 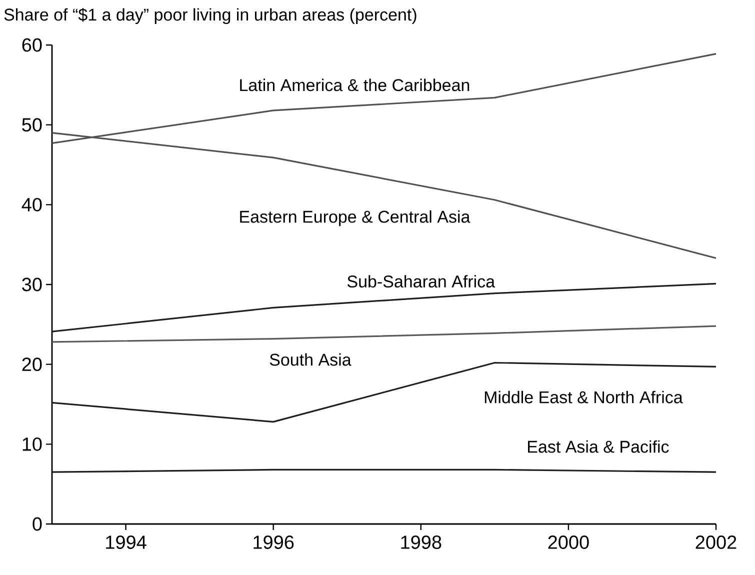 What do you see at coordinates (37, 524) in the screenshot?
I see `y-tick-label: 0` at bounding box center [37, 524].